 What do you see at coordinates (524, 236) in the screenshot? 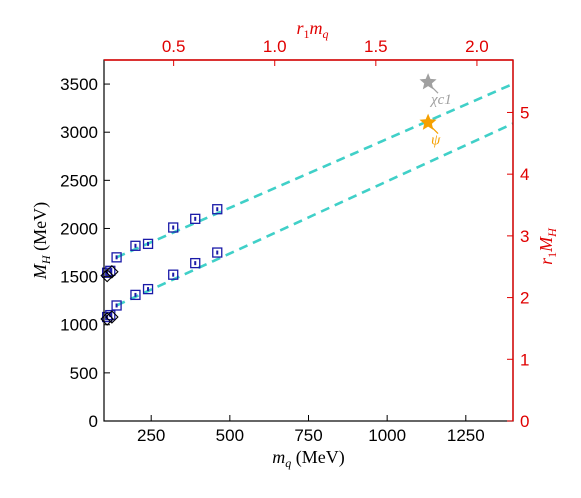
I see `y2-tick-label: 3` at bounding box center [524, 236].